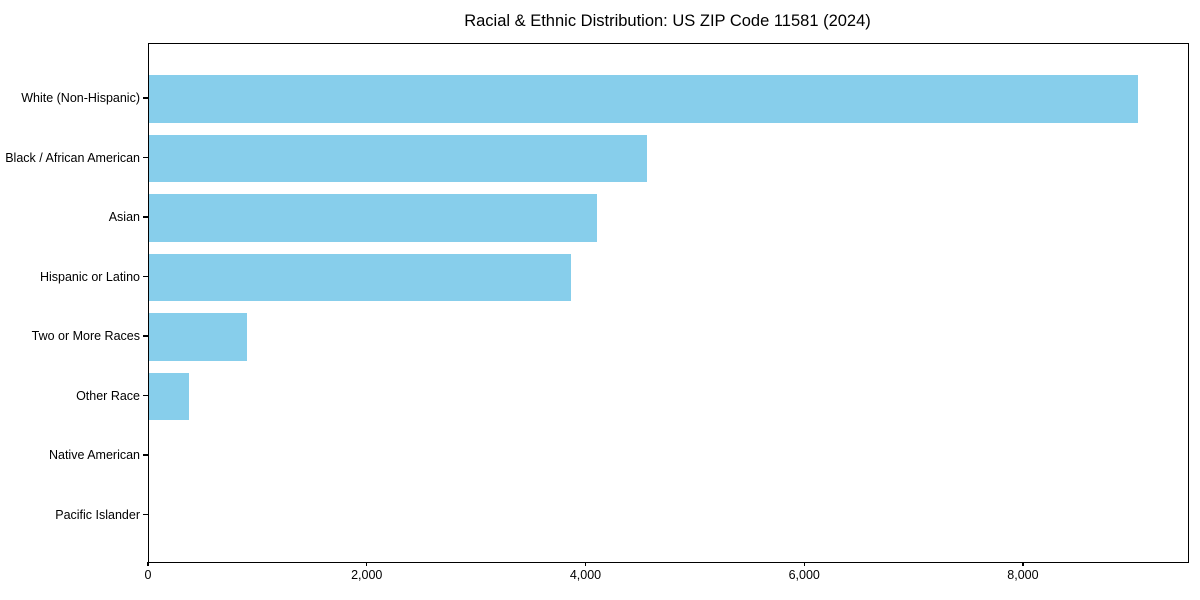 The height and width of the screenshot is (600, 1200). I want to click on y-tick-label: Hispanic or Latino, so click(89, 276).